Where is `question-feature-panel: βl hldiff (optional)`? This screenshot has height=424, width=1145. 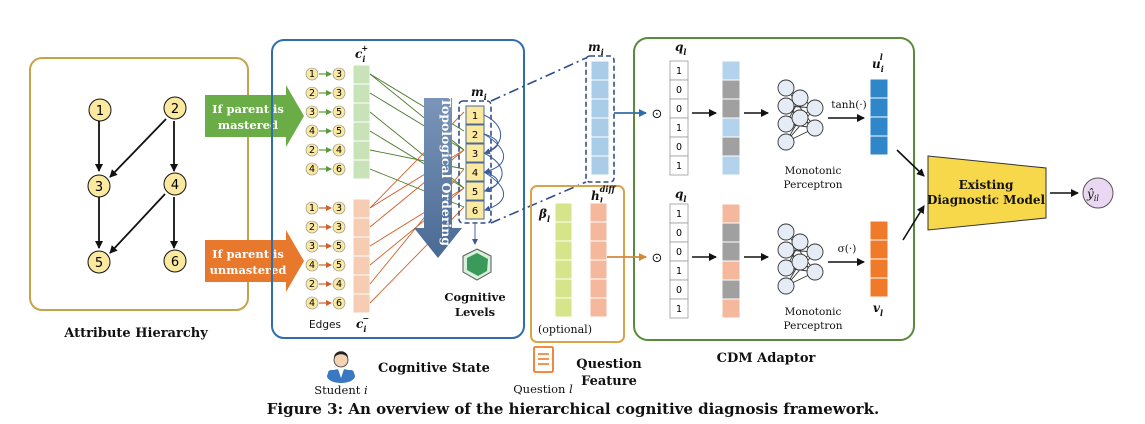 question-feature-panel: βl hldiff (optional) is located at coordinates (577, 263).